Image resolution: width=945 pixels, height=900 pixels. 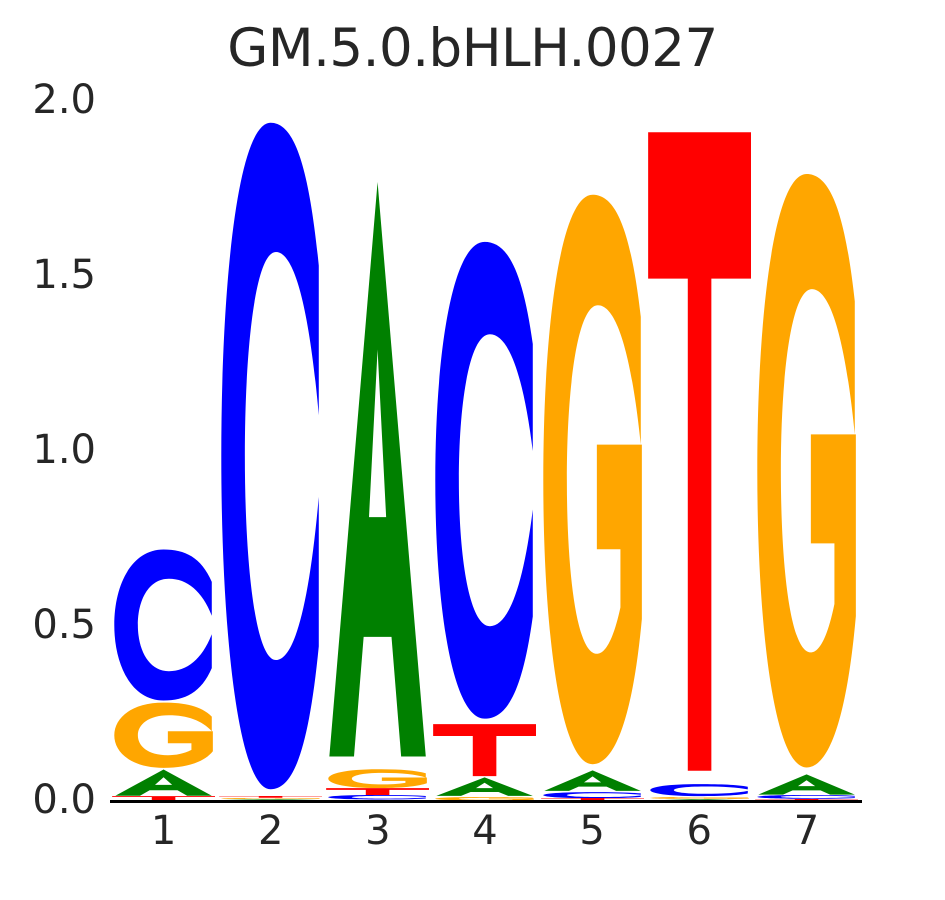 I want to click on y-tick-label: 1.0, so click(x=64, y=450).